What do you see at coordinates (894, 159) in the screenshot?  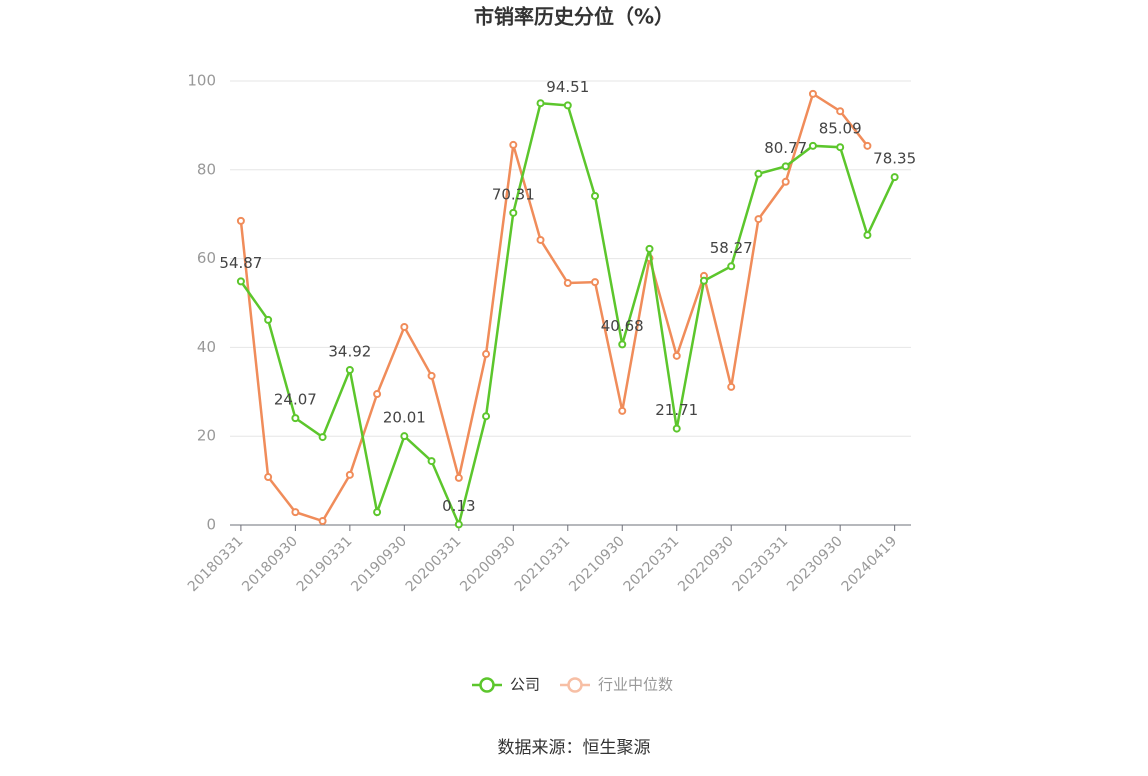 I see `data-label: 78.35` at bounding box center [894, 159].